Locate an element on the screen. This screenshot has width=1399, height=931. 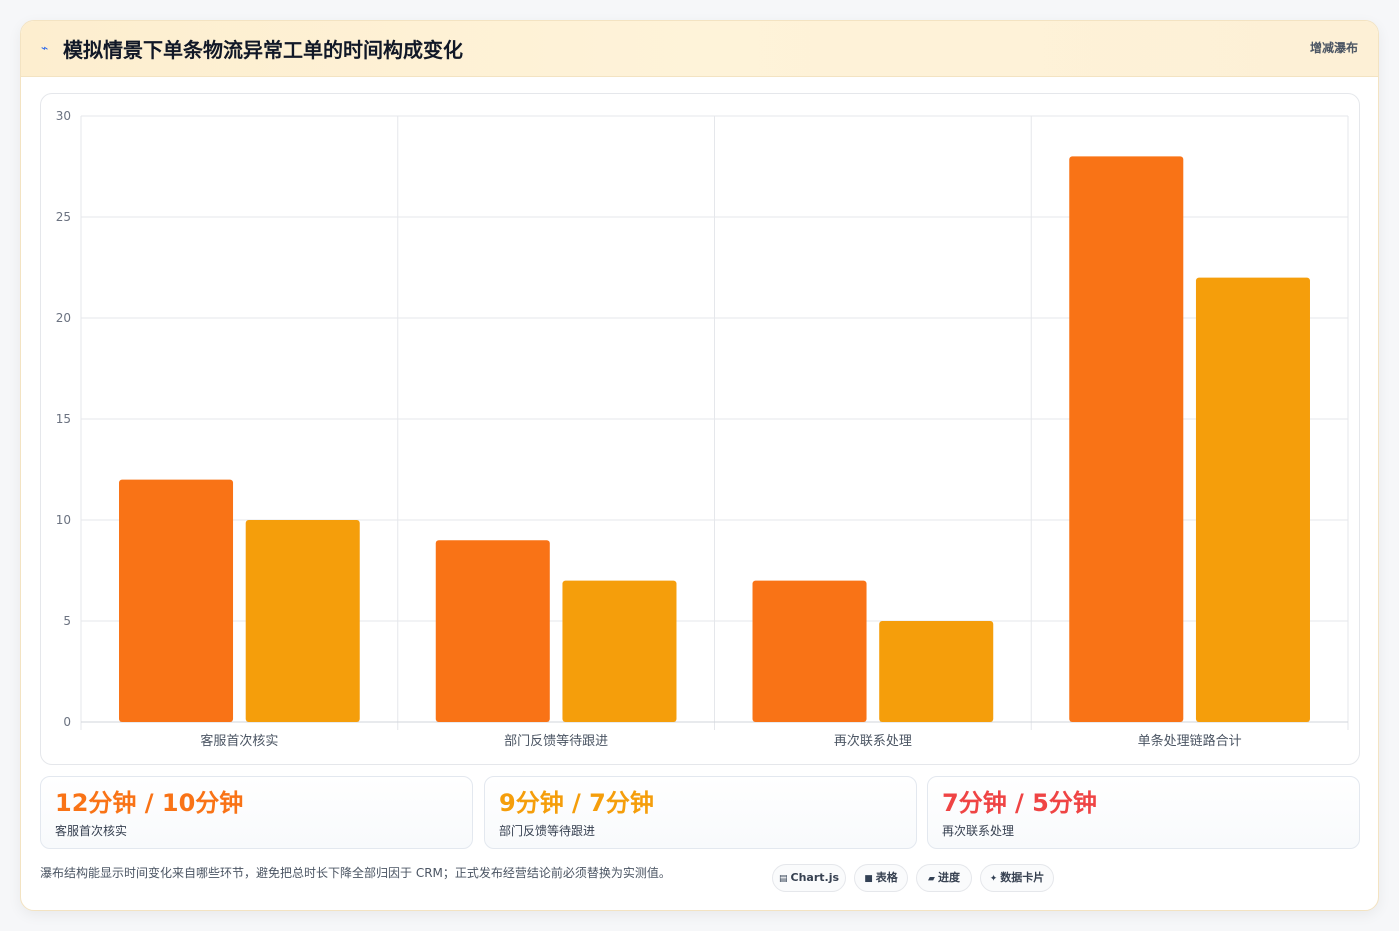
tag-table: ■ 表格 is located at coordinates (881, 878).